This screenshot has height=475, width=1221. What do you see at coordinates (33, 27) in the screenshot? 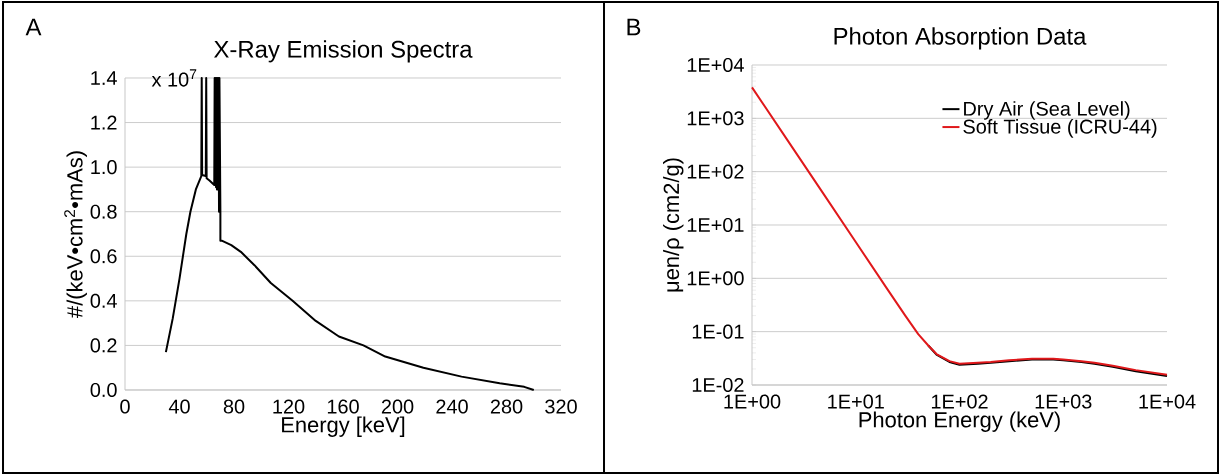
I see `text: A` at bounding box center [33, 27].